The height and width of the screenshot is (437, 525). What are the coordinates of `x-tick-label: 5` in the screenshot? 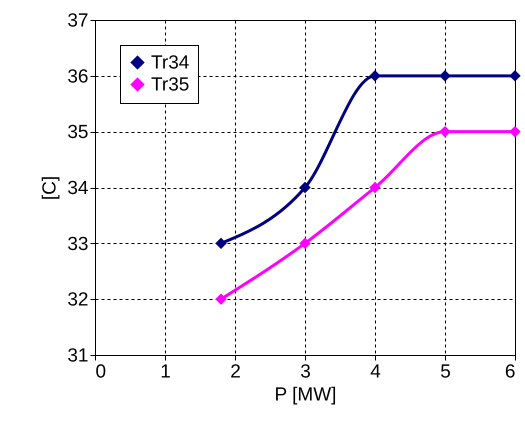 It's located at (445, 372).